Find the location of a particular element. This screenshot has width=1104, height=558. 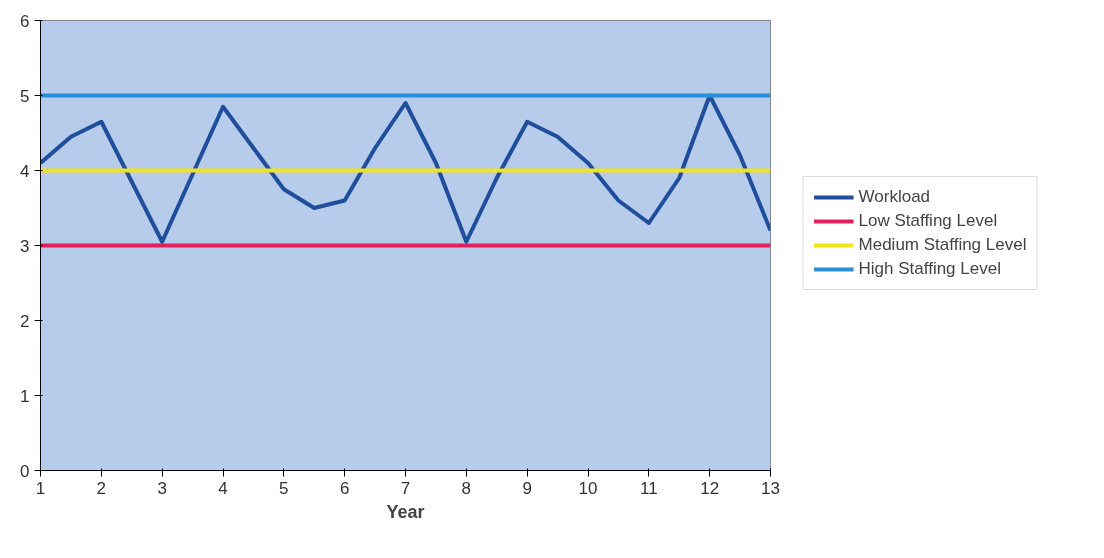

legend-label: High Staffing Level is located at coordinates (929, 269).